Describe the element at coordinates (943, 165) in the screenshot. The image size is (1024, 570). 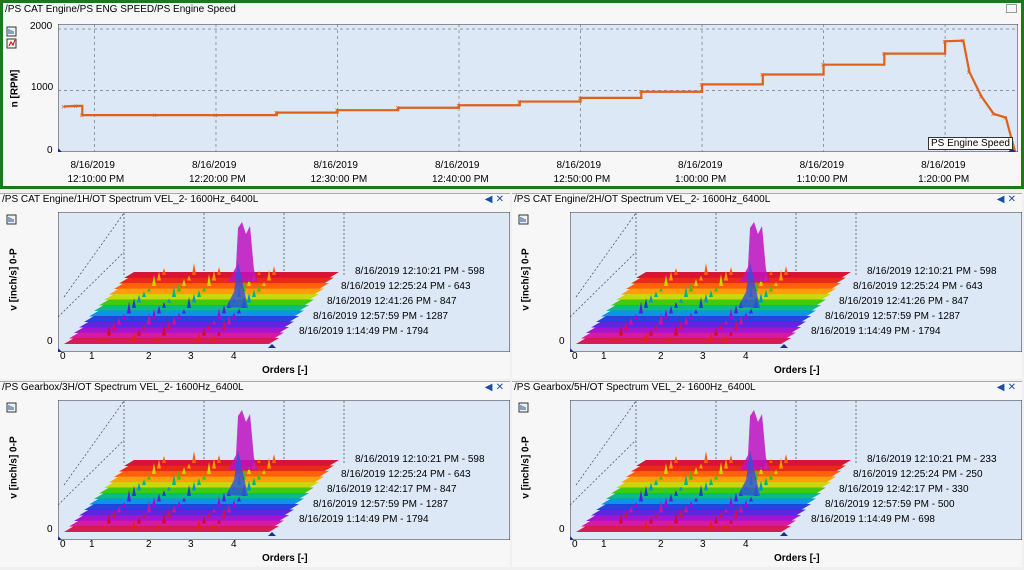
I see `top-xtick-date: 8/16/2019` at that location.